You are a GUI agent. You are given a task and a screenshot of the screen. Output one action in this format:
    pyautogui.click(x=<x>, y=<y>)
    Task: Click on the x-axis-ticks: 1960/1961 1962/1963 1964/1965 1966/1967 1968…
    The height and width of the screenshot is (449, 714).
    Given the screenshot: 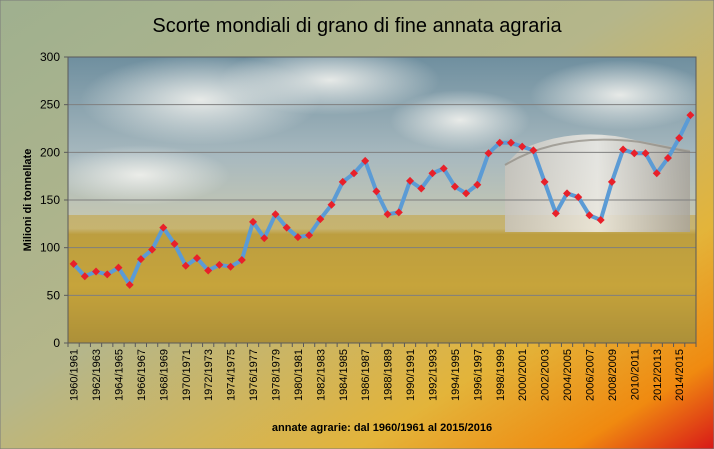 What is the action you would take?
    pyautogui.click(x=382, y=372)
    